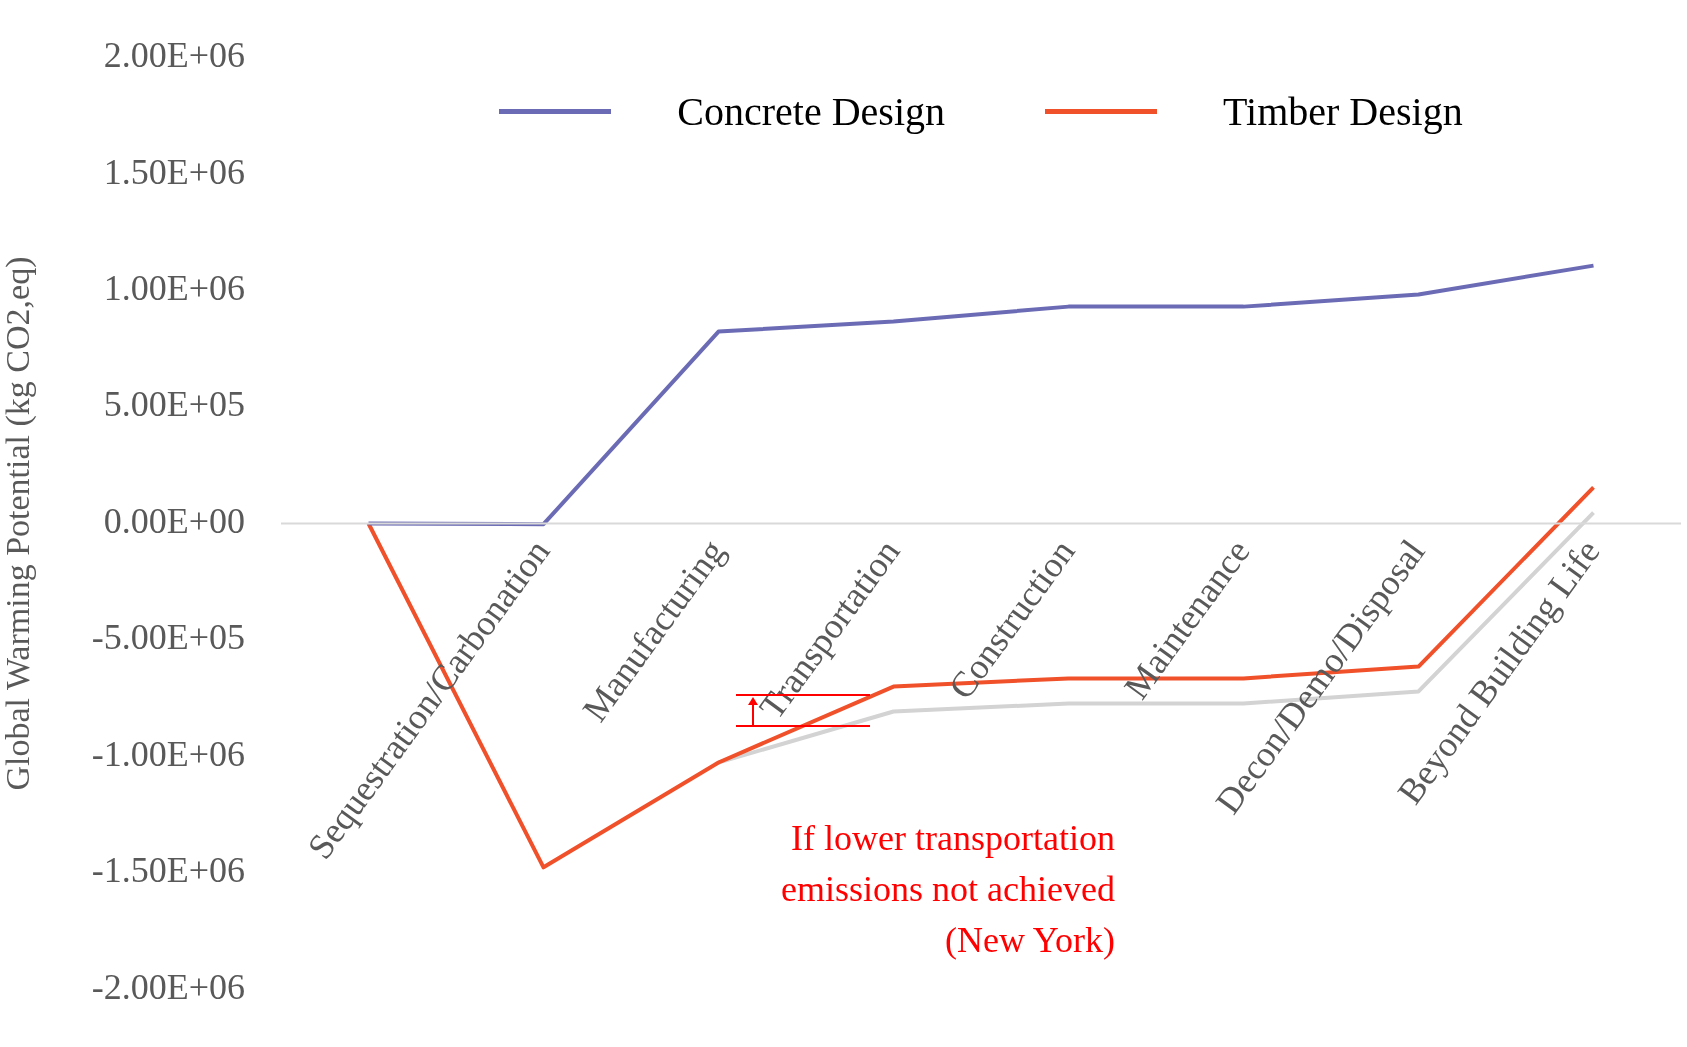  I want to click on y-axis-title: Global Warming Potential (kg CO2,eq), so click(19, 523).